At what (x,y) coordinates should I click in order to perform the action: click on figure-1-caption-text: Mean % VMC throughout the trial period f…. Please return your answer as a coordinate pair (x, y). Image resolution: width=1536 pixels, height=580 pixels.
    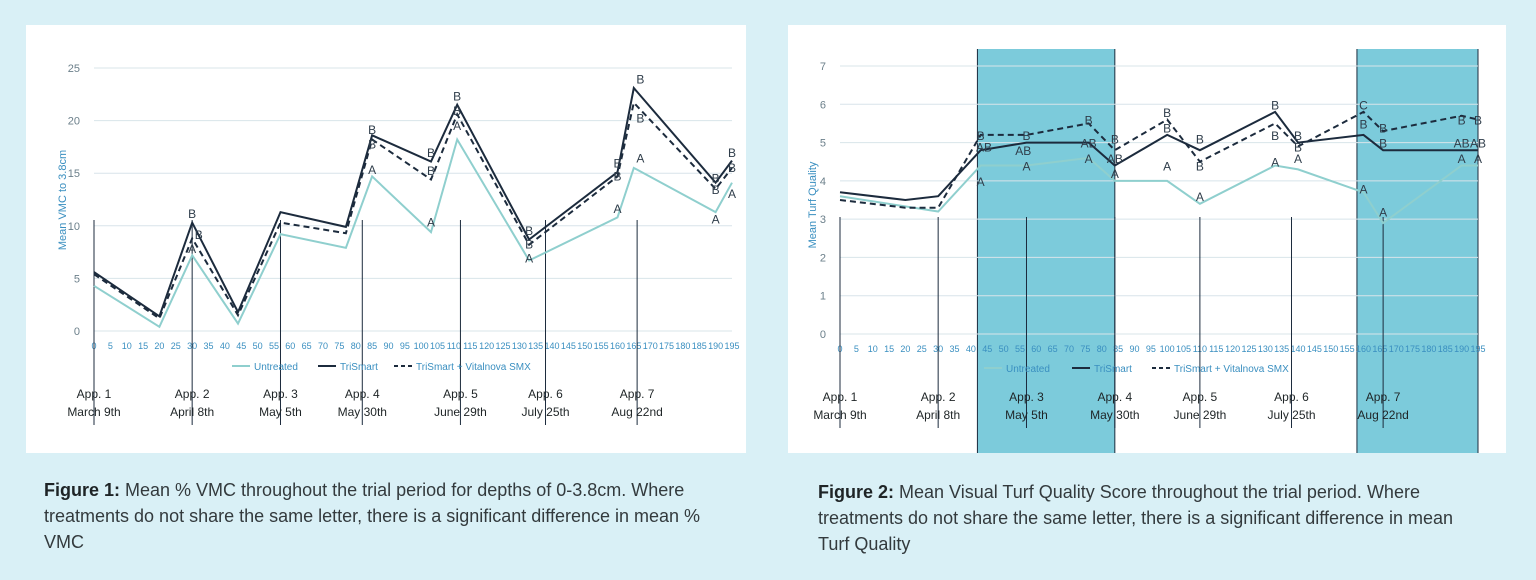
    Looking at the image, I should click on (372, 516).